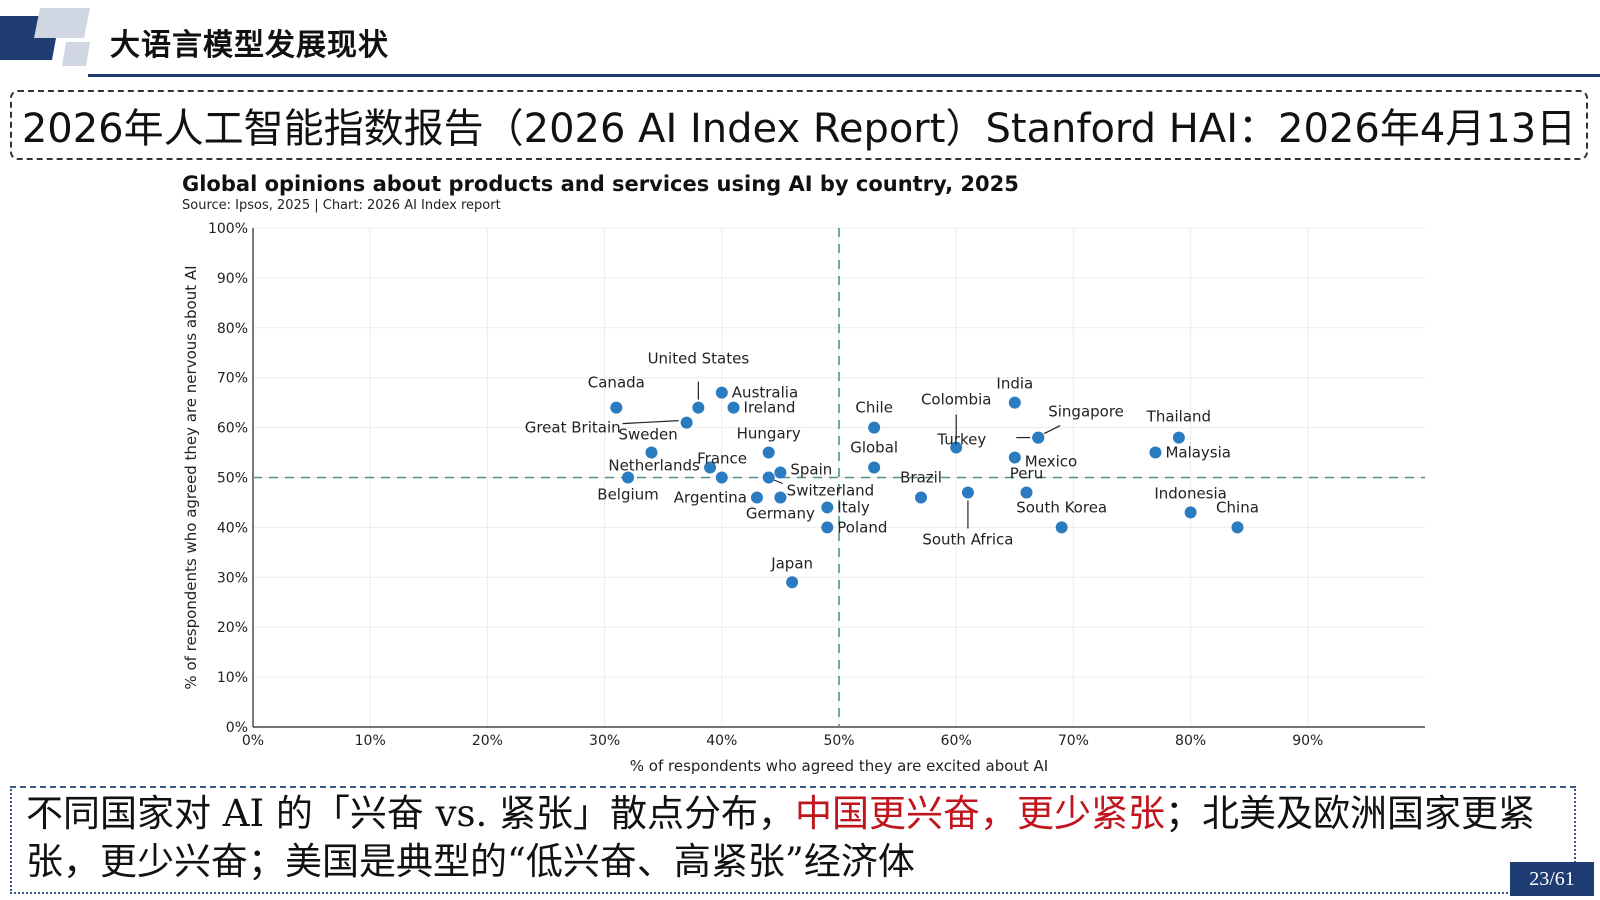 The height and width of the screenshot is (900, 1600). Describe the element at coordinates (604, 741) in the screenshot. I see `x-tick-label: 30%` at that location.